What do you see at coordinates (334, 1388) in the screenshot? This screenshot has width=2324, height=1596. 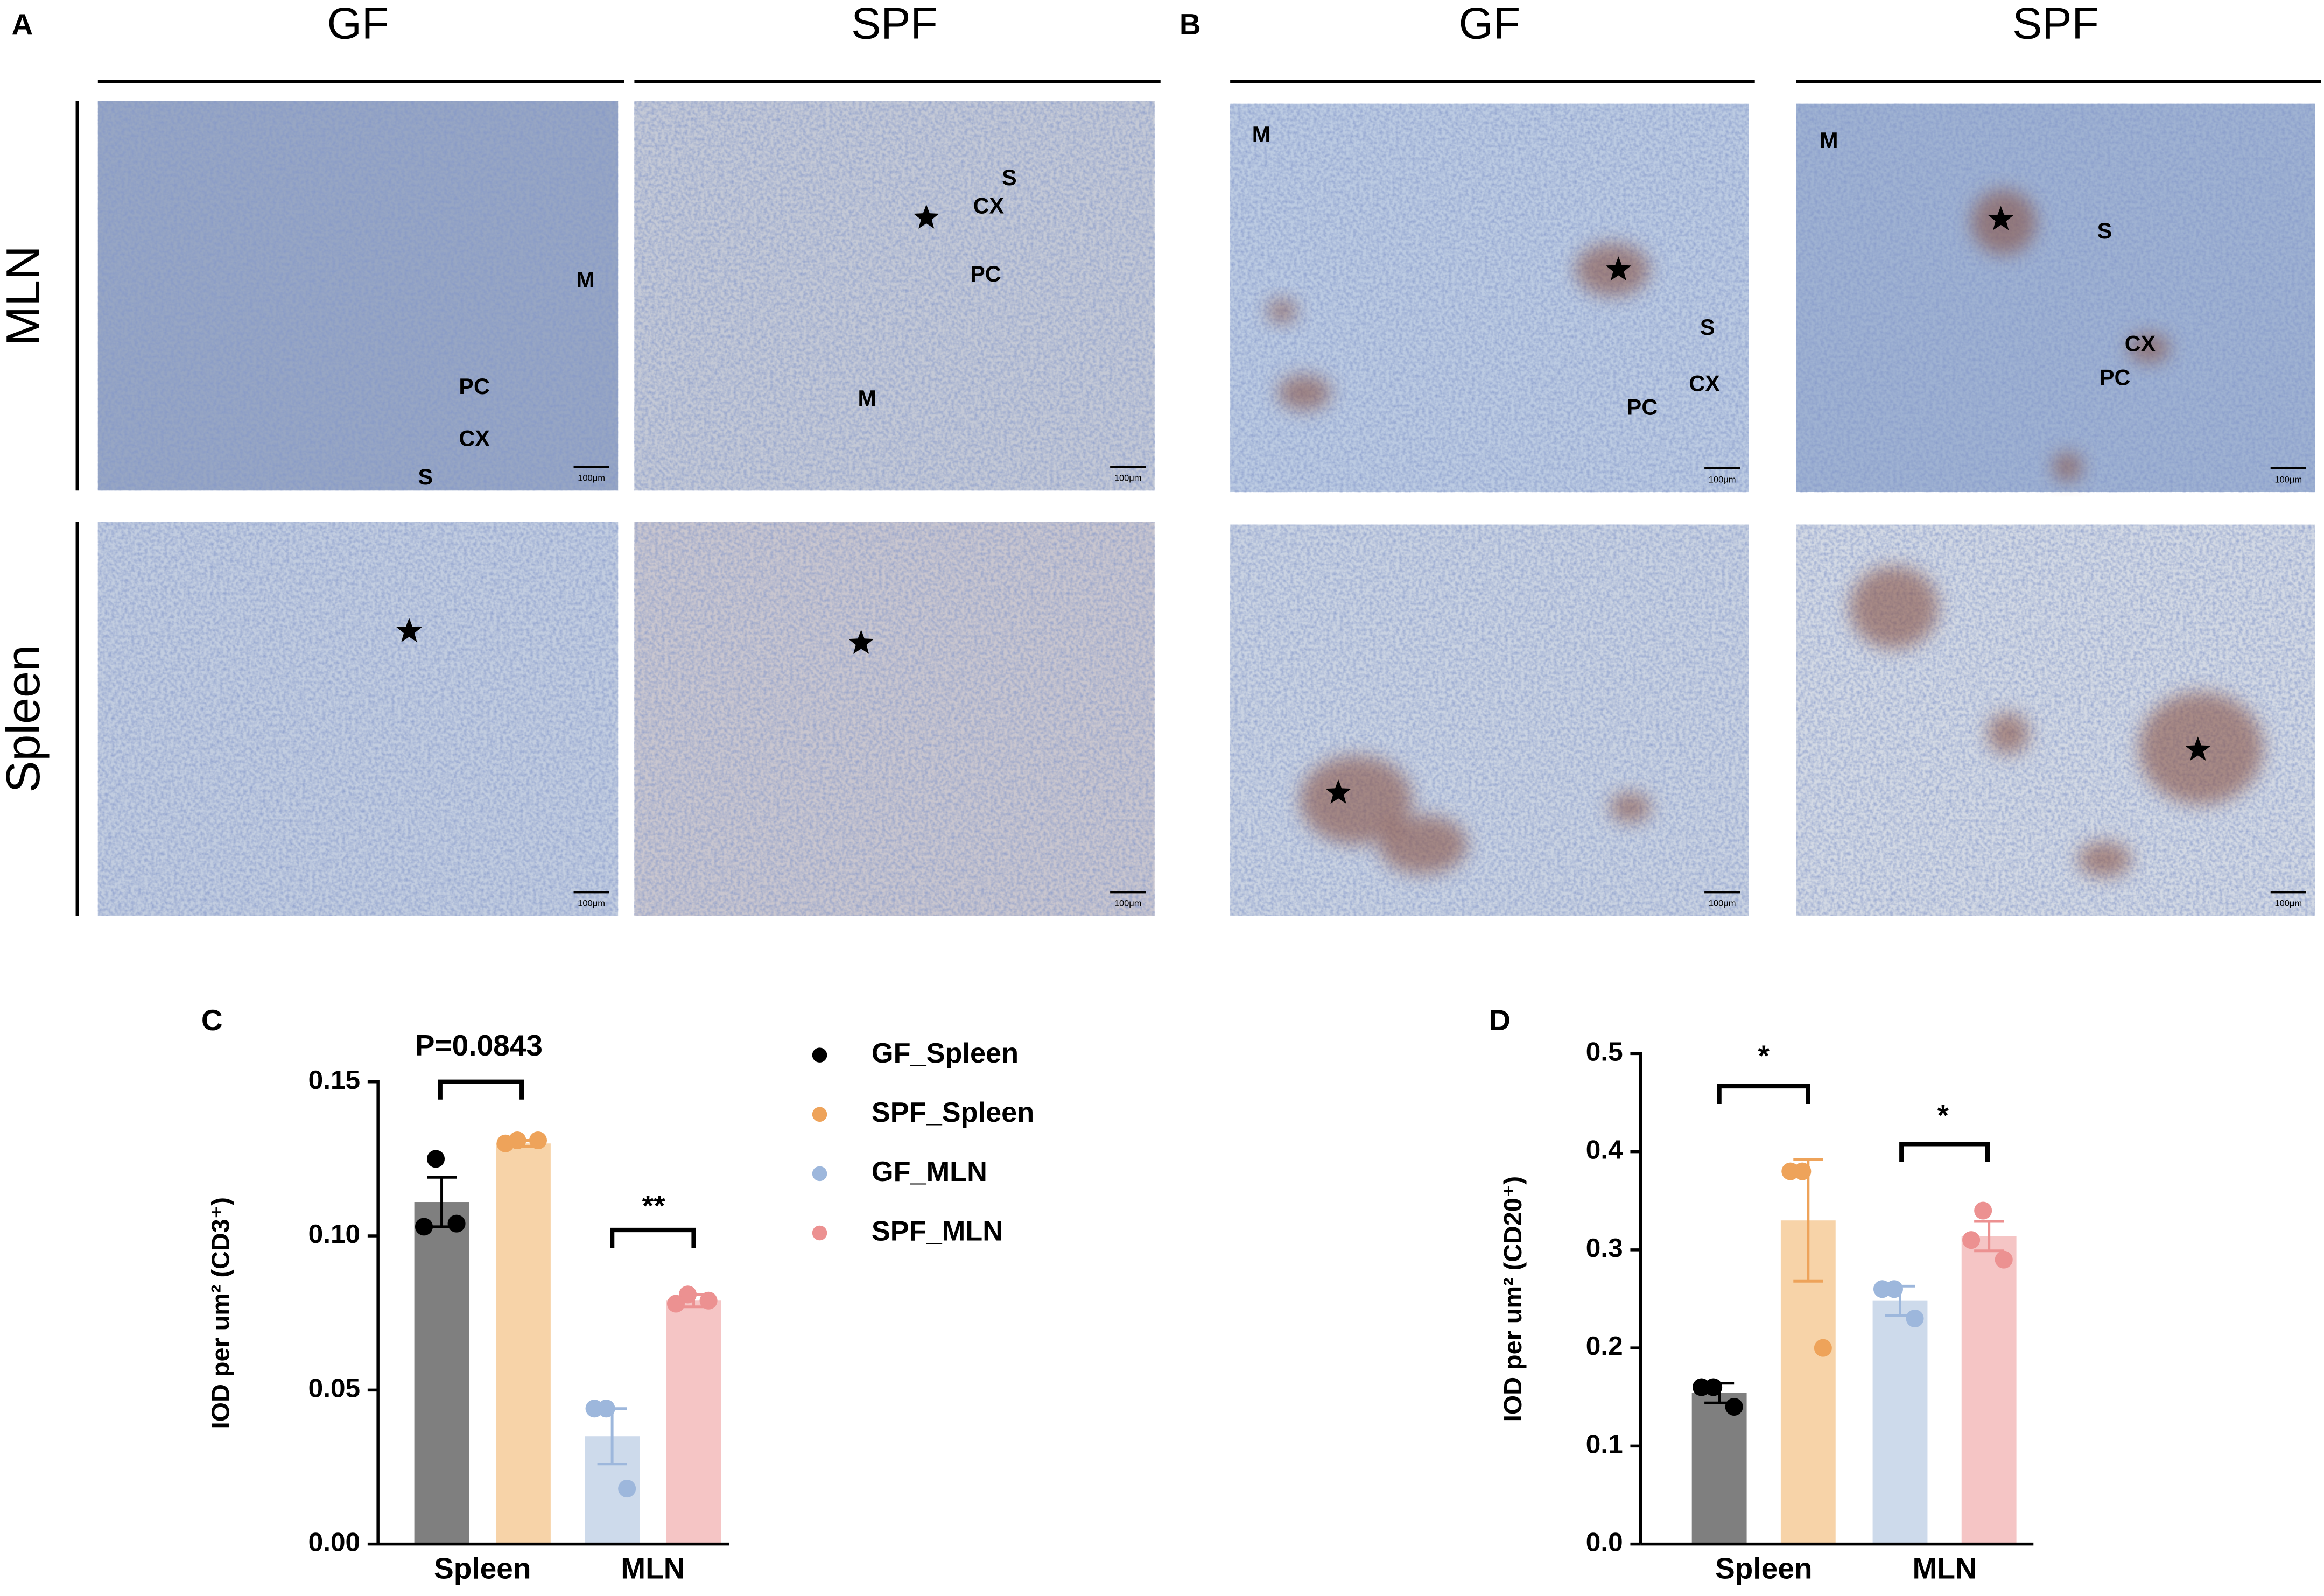 I see `y-tick-label: 0.05` at bounding box center [334, 1388].